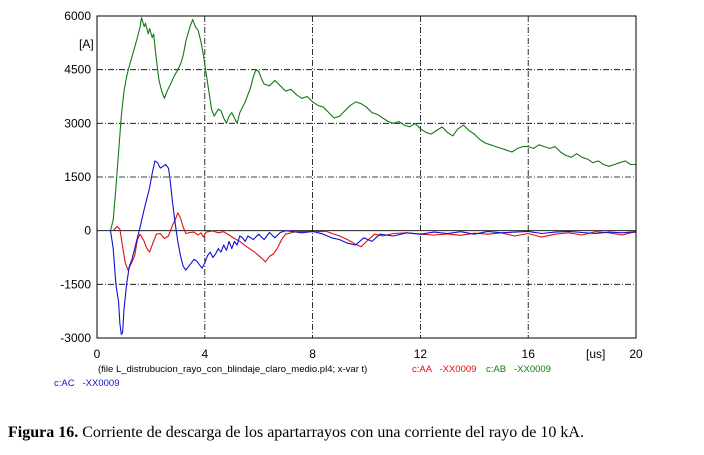 The image size is (704, 455). What do you see at coordinates (75, 338) in the screenshot?
I see `y-tick-label: -3000` at bounding box center [75, 338].